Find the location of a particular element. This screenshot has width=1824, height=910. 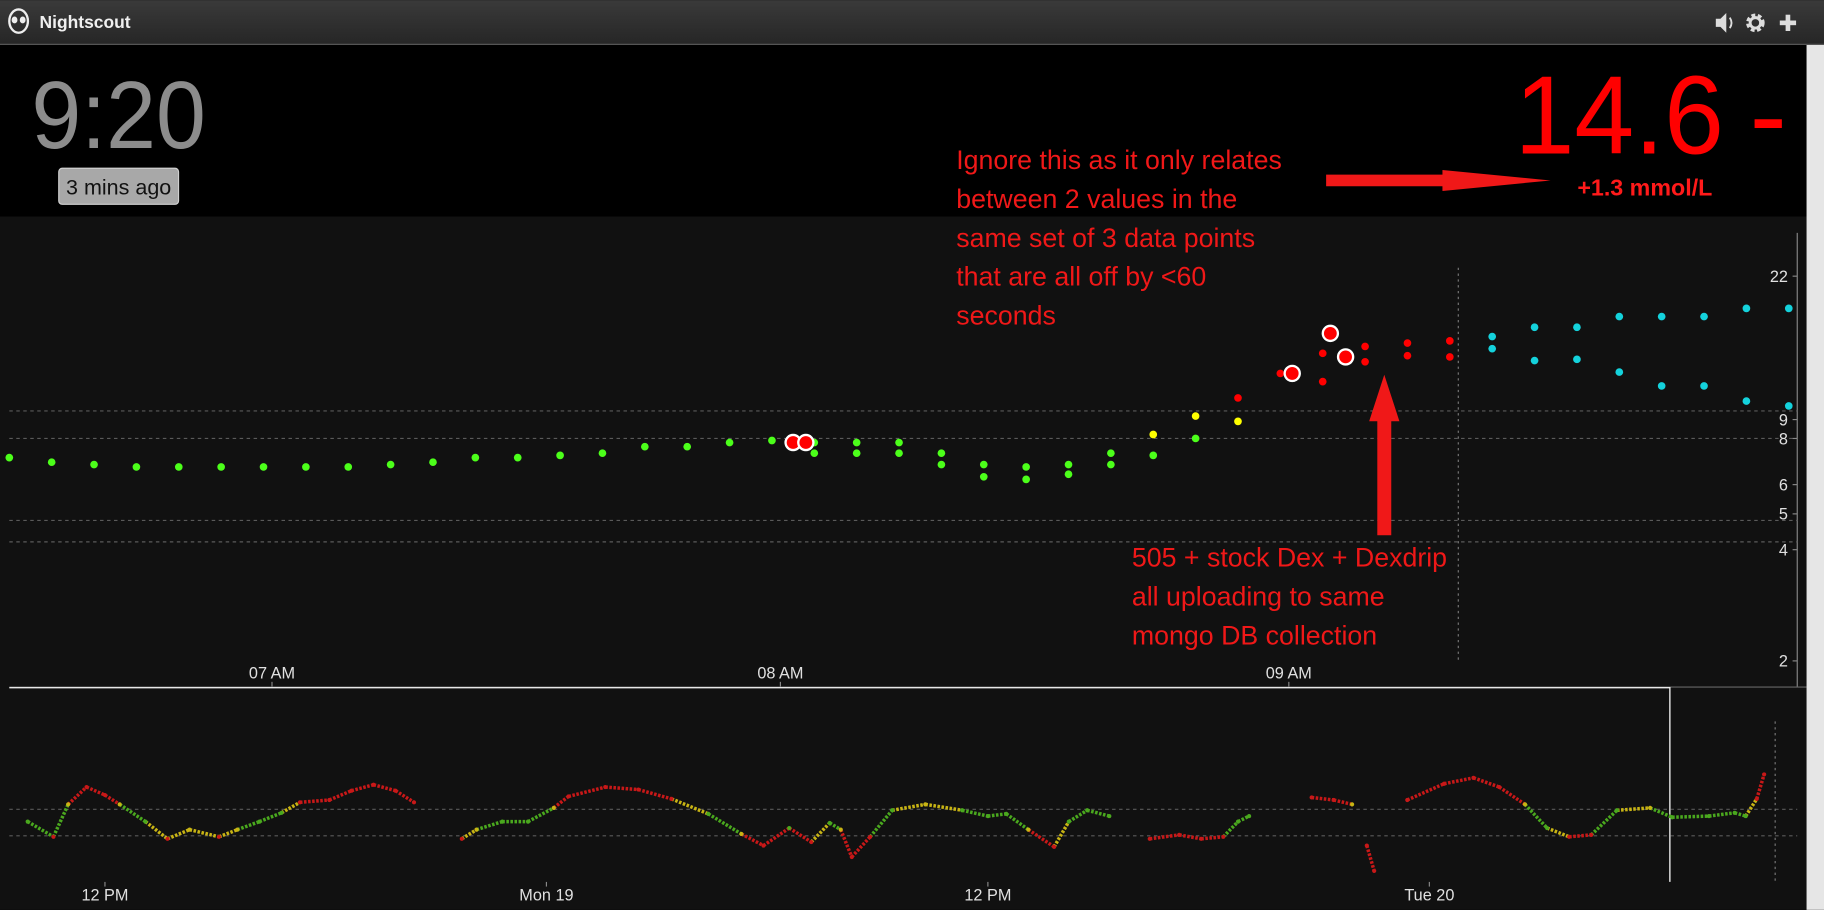

plus-bar is located at coordinates (1788, 22).